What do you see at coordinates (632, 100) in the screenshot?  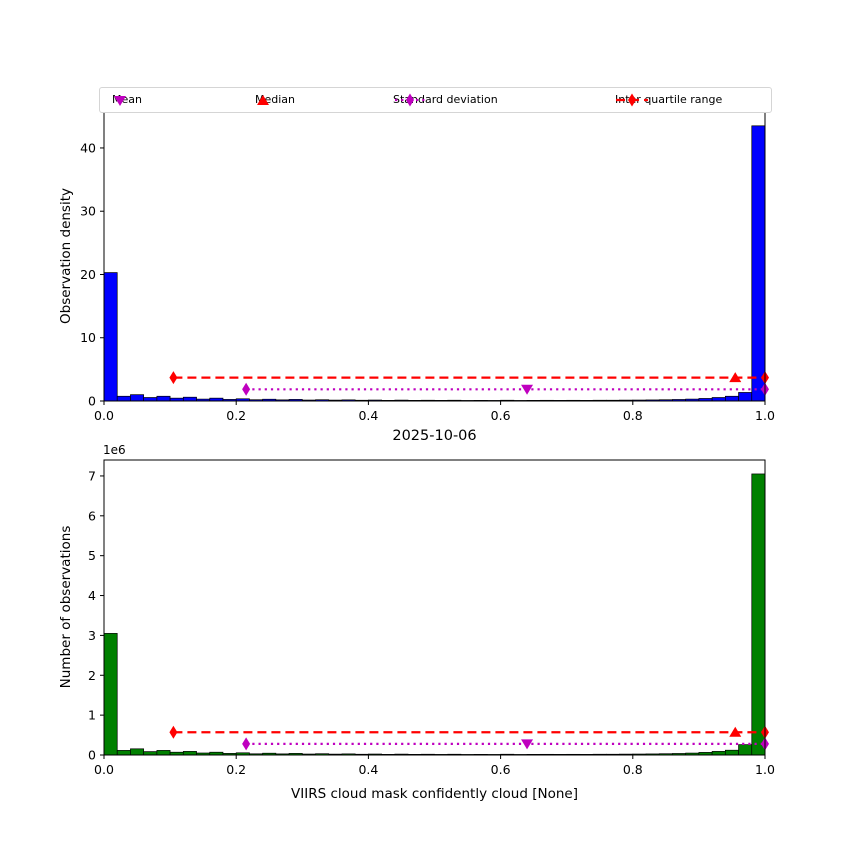 I see `inter-quartile-range-dashed-diamond-icon` at bounding box center [632, 100].